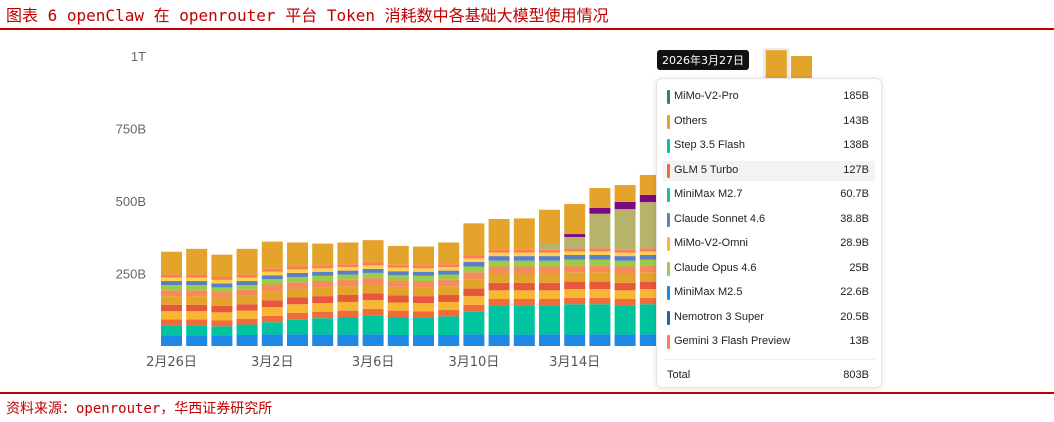 This screenshot has width=1054, height=422. What do you see at coordinates (527, 393) in the screenshot?
I see `source-rule` at bounding box center [527, 393].